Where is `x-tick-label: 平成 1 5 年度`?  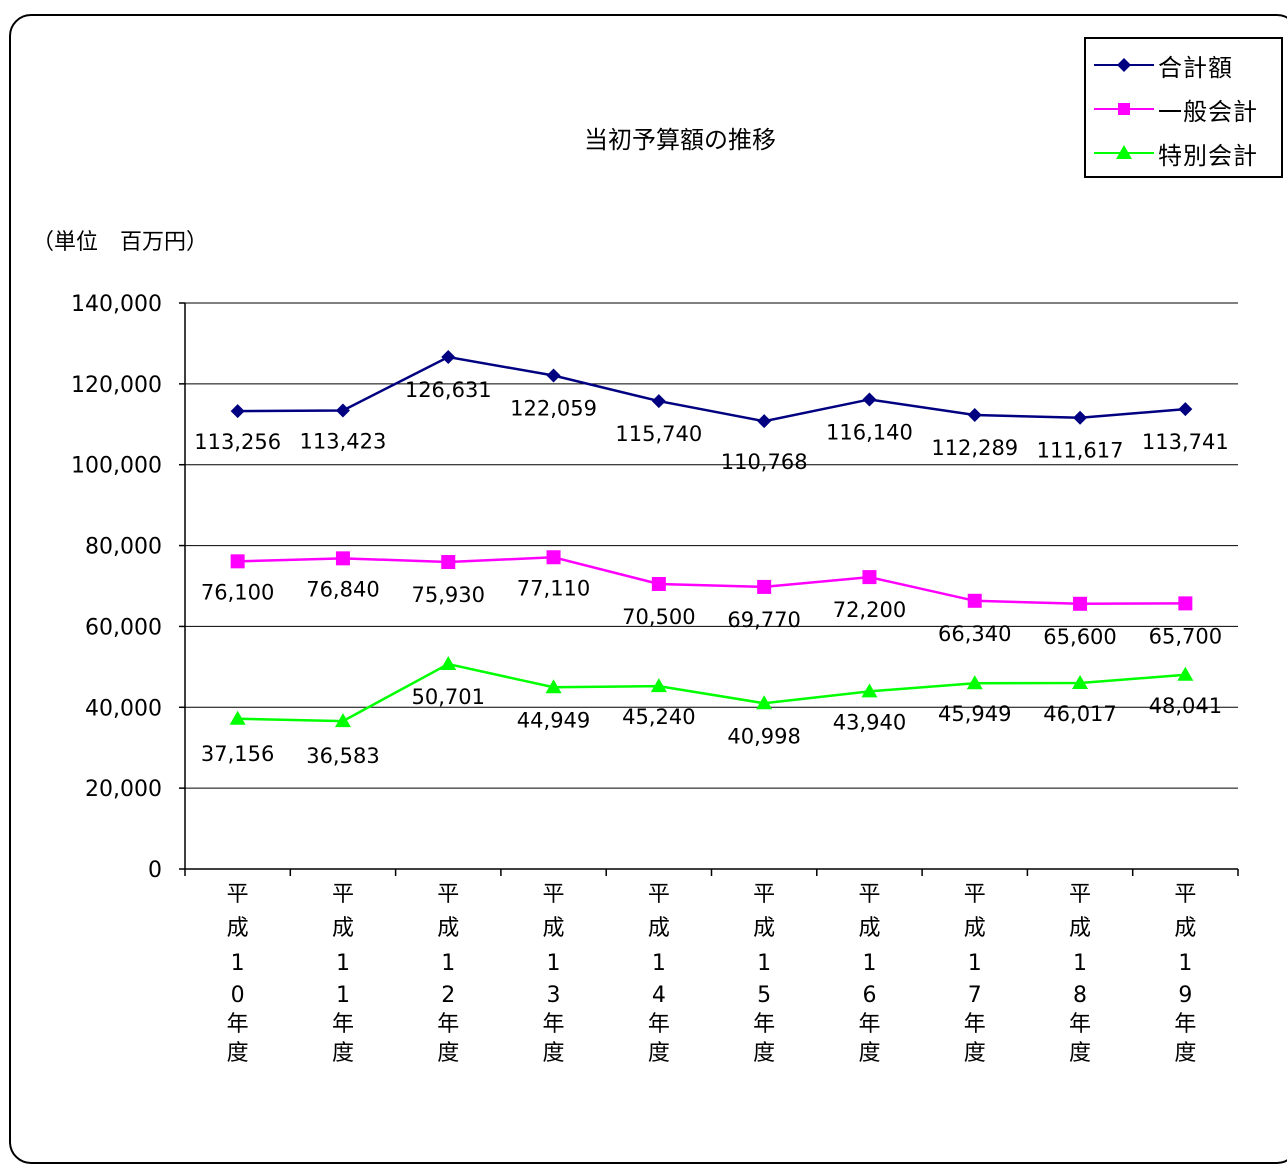
x-tick-label: 平成 1 5 年度 is located at coordinates (764, 974).